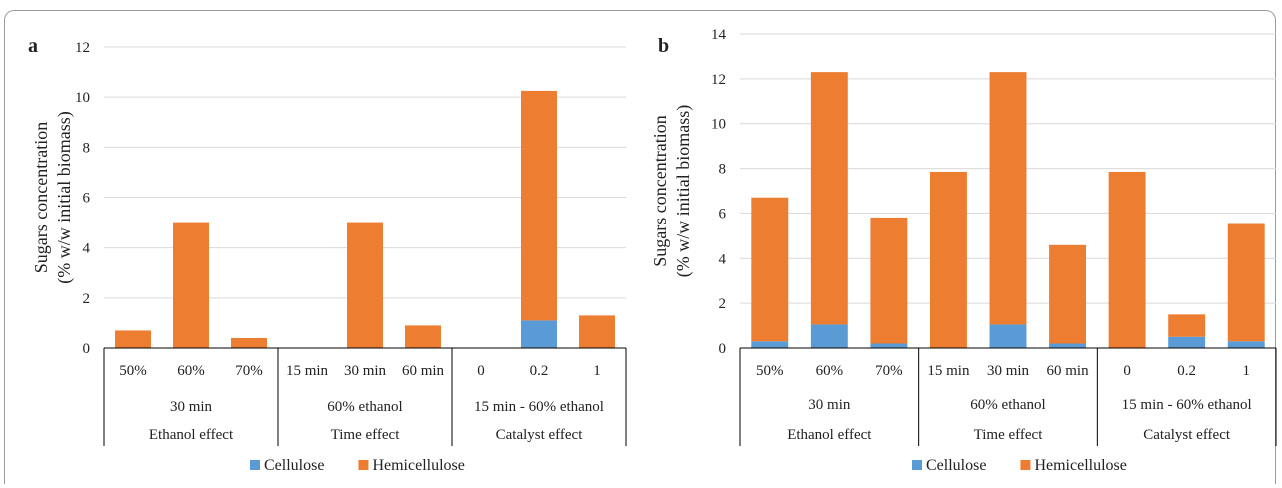 The image size is (1282, 488). Describe the element at coordinates (829, 405) in the screenshot. I see `panel-b-group-label: 30 min` at that location.